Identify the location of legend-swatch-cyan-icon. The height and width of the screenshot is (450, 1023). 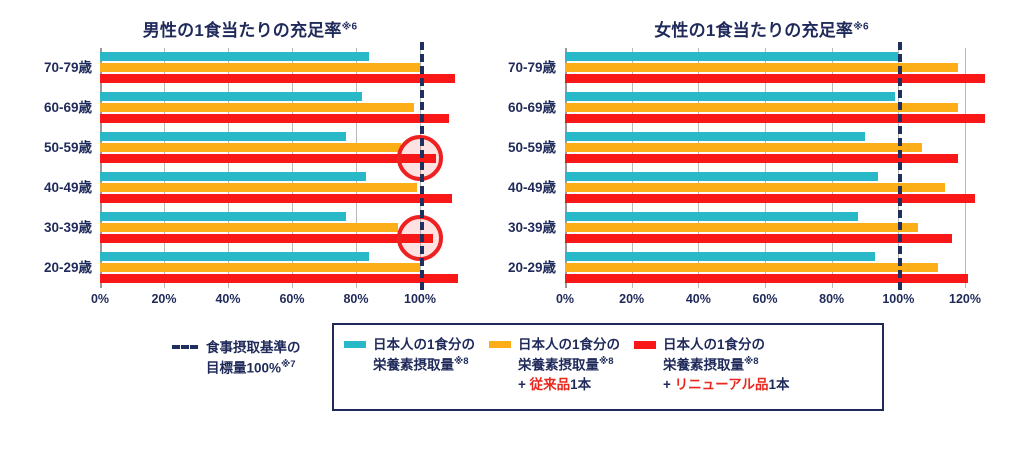
(355, 344).